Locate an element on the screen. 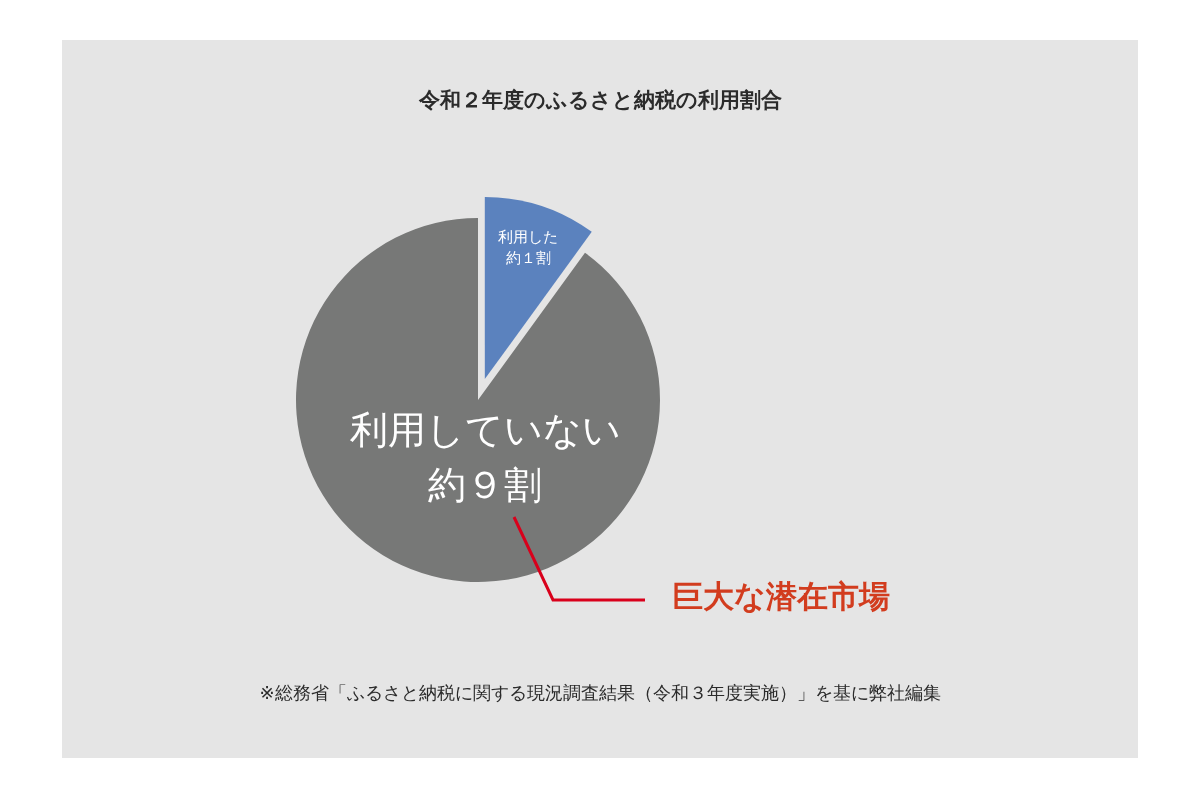 This screenshot has width=1200, height=800. title: 令和２年度のふるさと納税の利用割合 is located at coordinates (600, 100).